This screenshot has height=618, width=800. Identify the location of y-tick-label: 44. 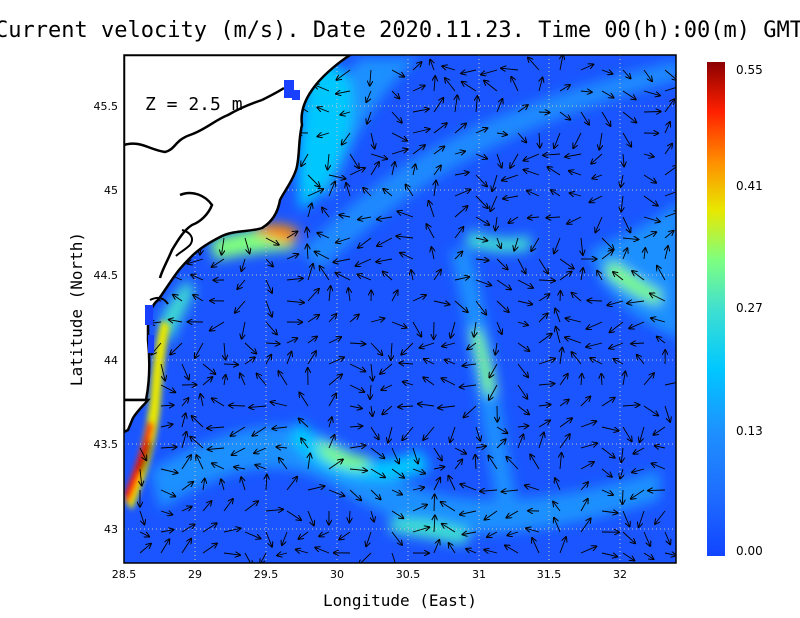
(111, 360).